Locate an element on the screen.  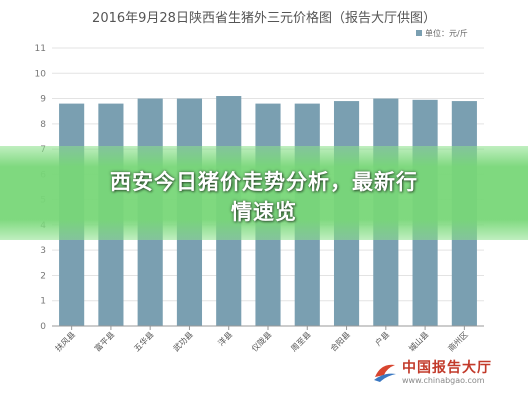
headline-line-1: 西安今日猪价走势分析，最新行 is located at coordinates (264, 182).